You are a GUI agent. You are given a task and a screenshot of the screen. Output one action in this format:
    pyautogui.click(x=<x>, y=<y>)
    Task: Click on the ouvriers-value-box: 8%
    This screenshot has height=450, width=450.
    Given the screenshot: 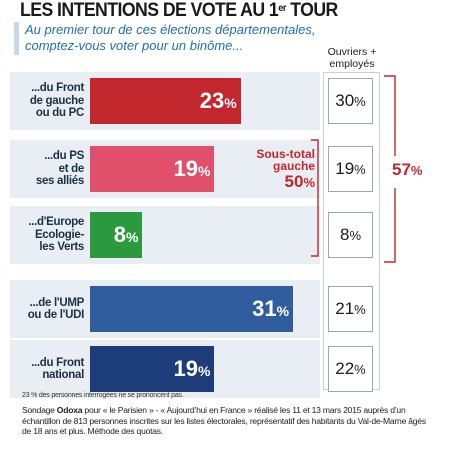 What is the action you would take?
    pyautogui.click(x=350, y=235)
    